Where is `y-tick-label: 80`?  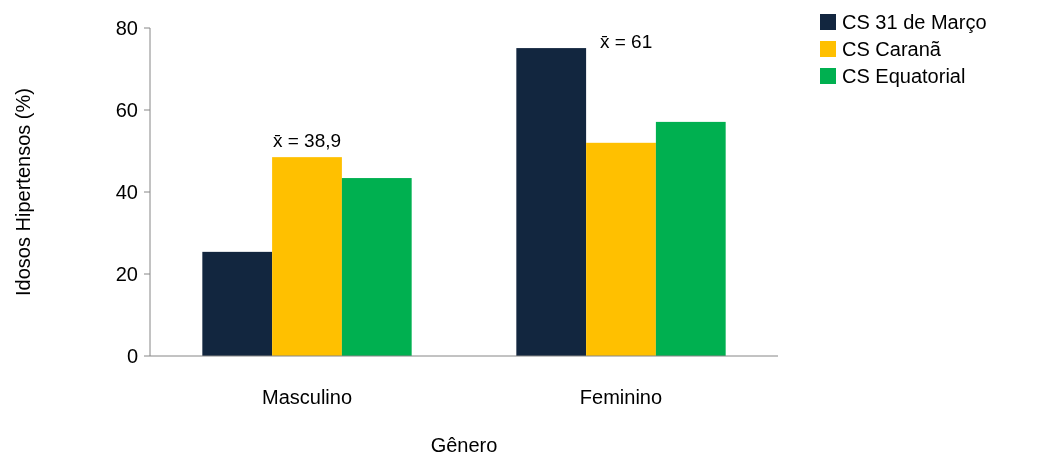 y-tick-label: 80 is located at coordinates (126, 28).